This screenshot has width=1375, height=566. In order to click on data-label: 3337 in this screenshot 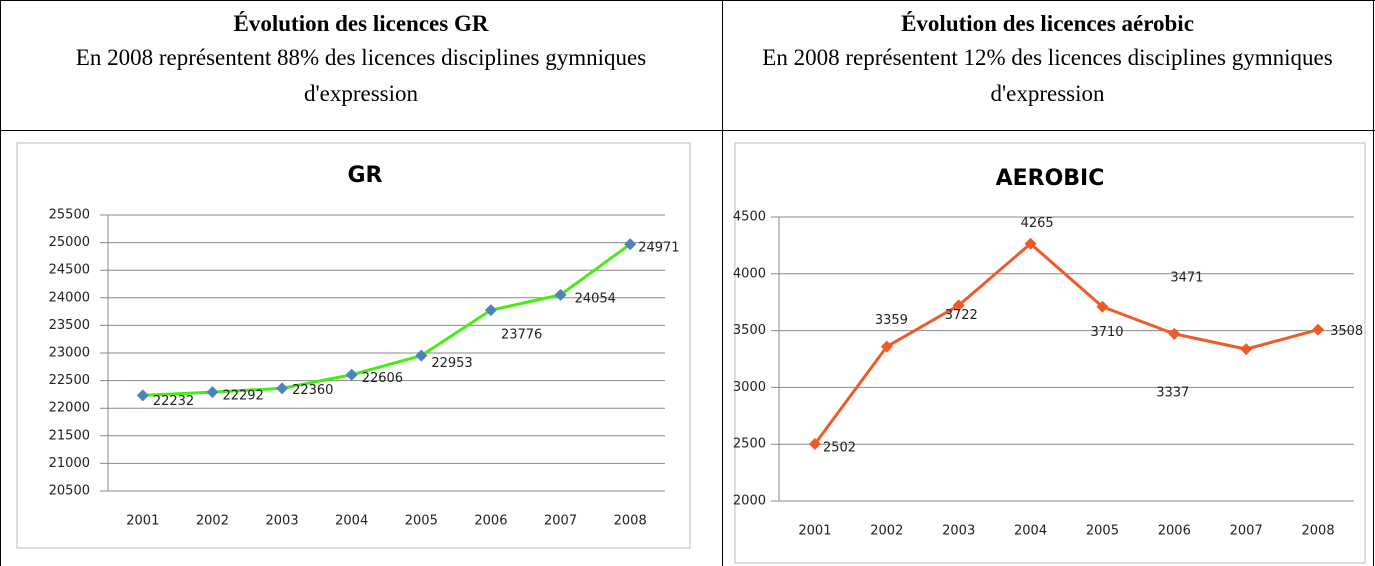, I will do `click(1172, 393)`.